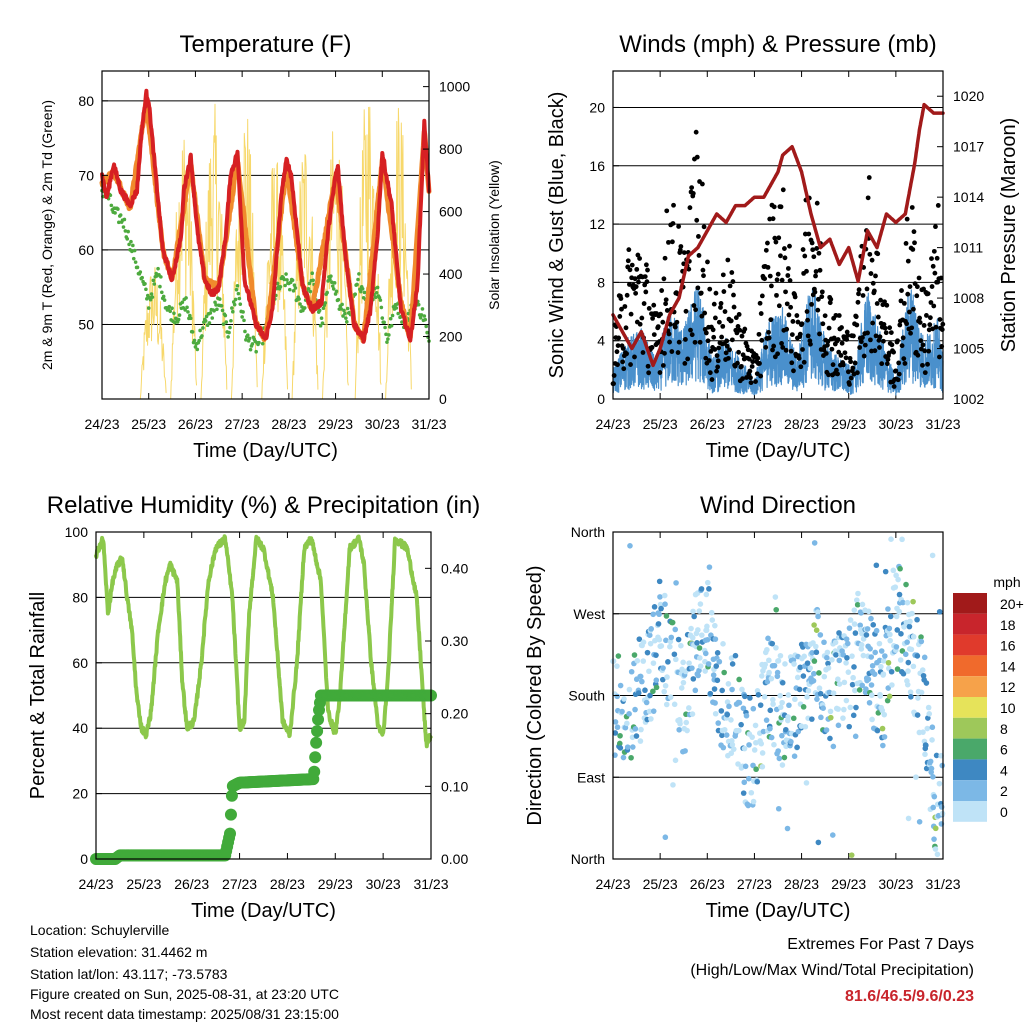 The width and height of the screenshot is (1024, 1024). Describe the element at coordinates (588, 532) in the screenshot. I see `y-tick-label: North` at that location.